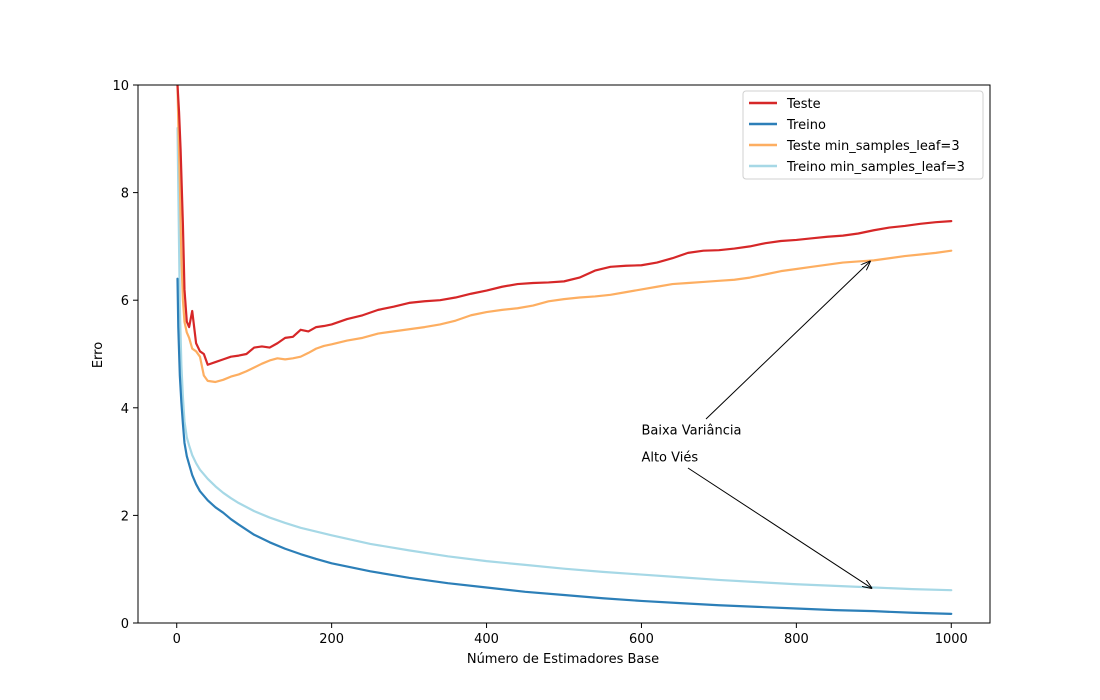 This screenshot has width=1100, height=700. I want to click on y-tick-label: 2, so click(125, 516).